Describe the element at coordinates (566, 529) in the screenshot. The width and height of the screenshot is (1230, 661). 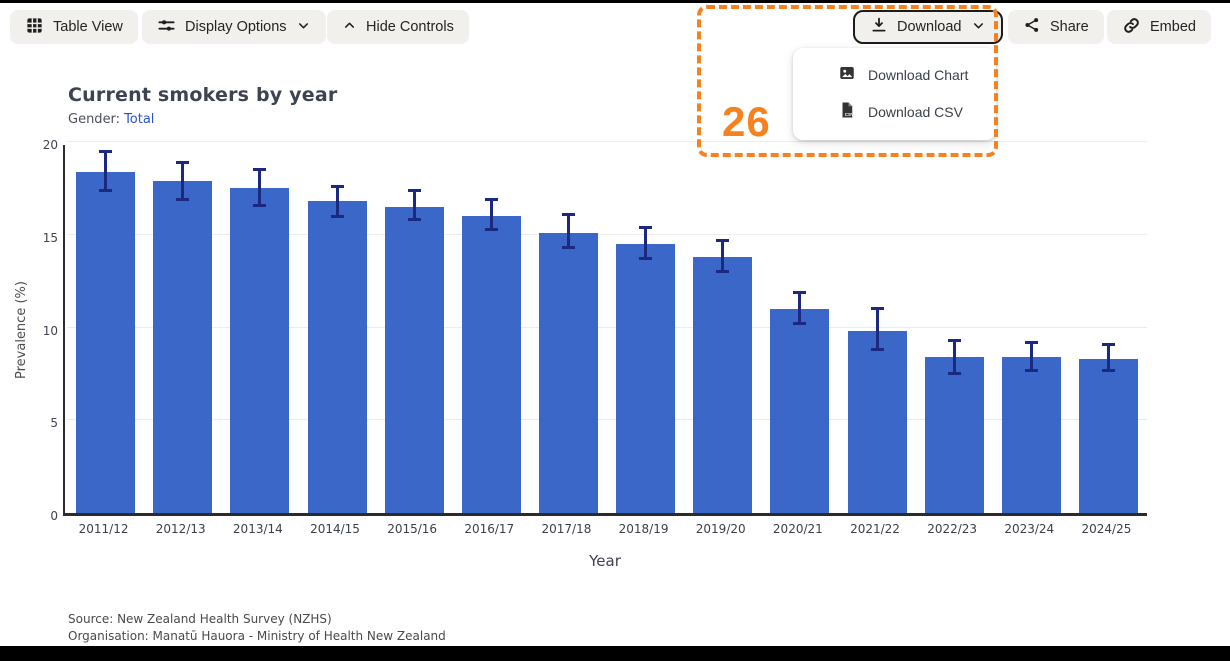
I see `x-tick-label: 2017/18` at that location.